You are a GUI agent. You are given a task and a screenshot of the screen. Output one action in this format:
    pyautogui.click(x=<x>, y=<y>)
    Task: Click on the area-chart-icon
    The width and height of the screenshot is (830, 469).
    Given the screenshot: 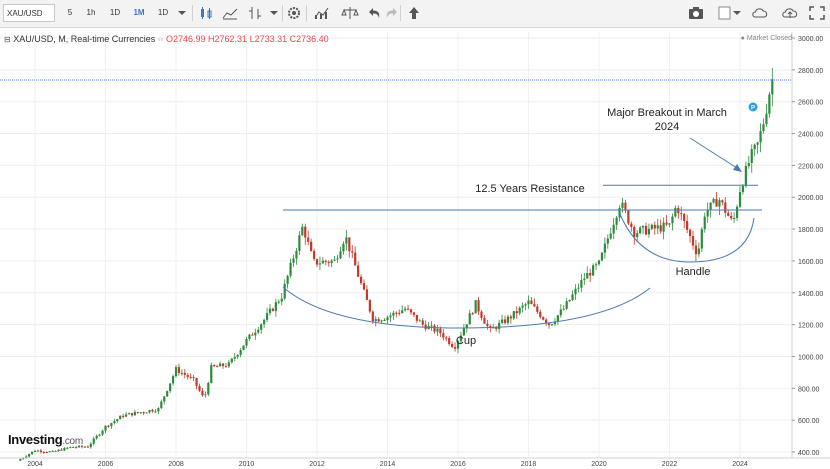 What is the action you would take?
    pyautogui.click(x=230, y=13)
    